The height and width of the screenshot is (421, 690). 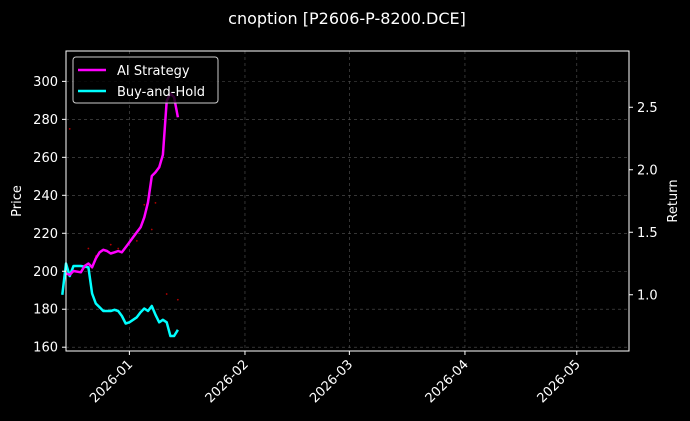 What do you see at coordinates (49, 215) in the screenshot?
I see `y-axis-left: 160 180 200 220 240 260 280 300` at bounding box center [49, 215].